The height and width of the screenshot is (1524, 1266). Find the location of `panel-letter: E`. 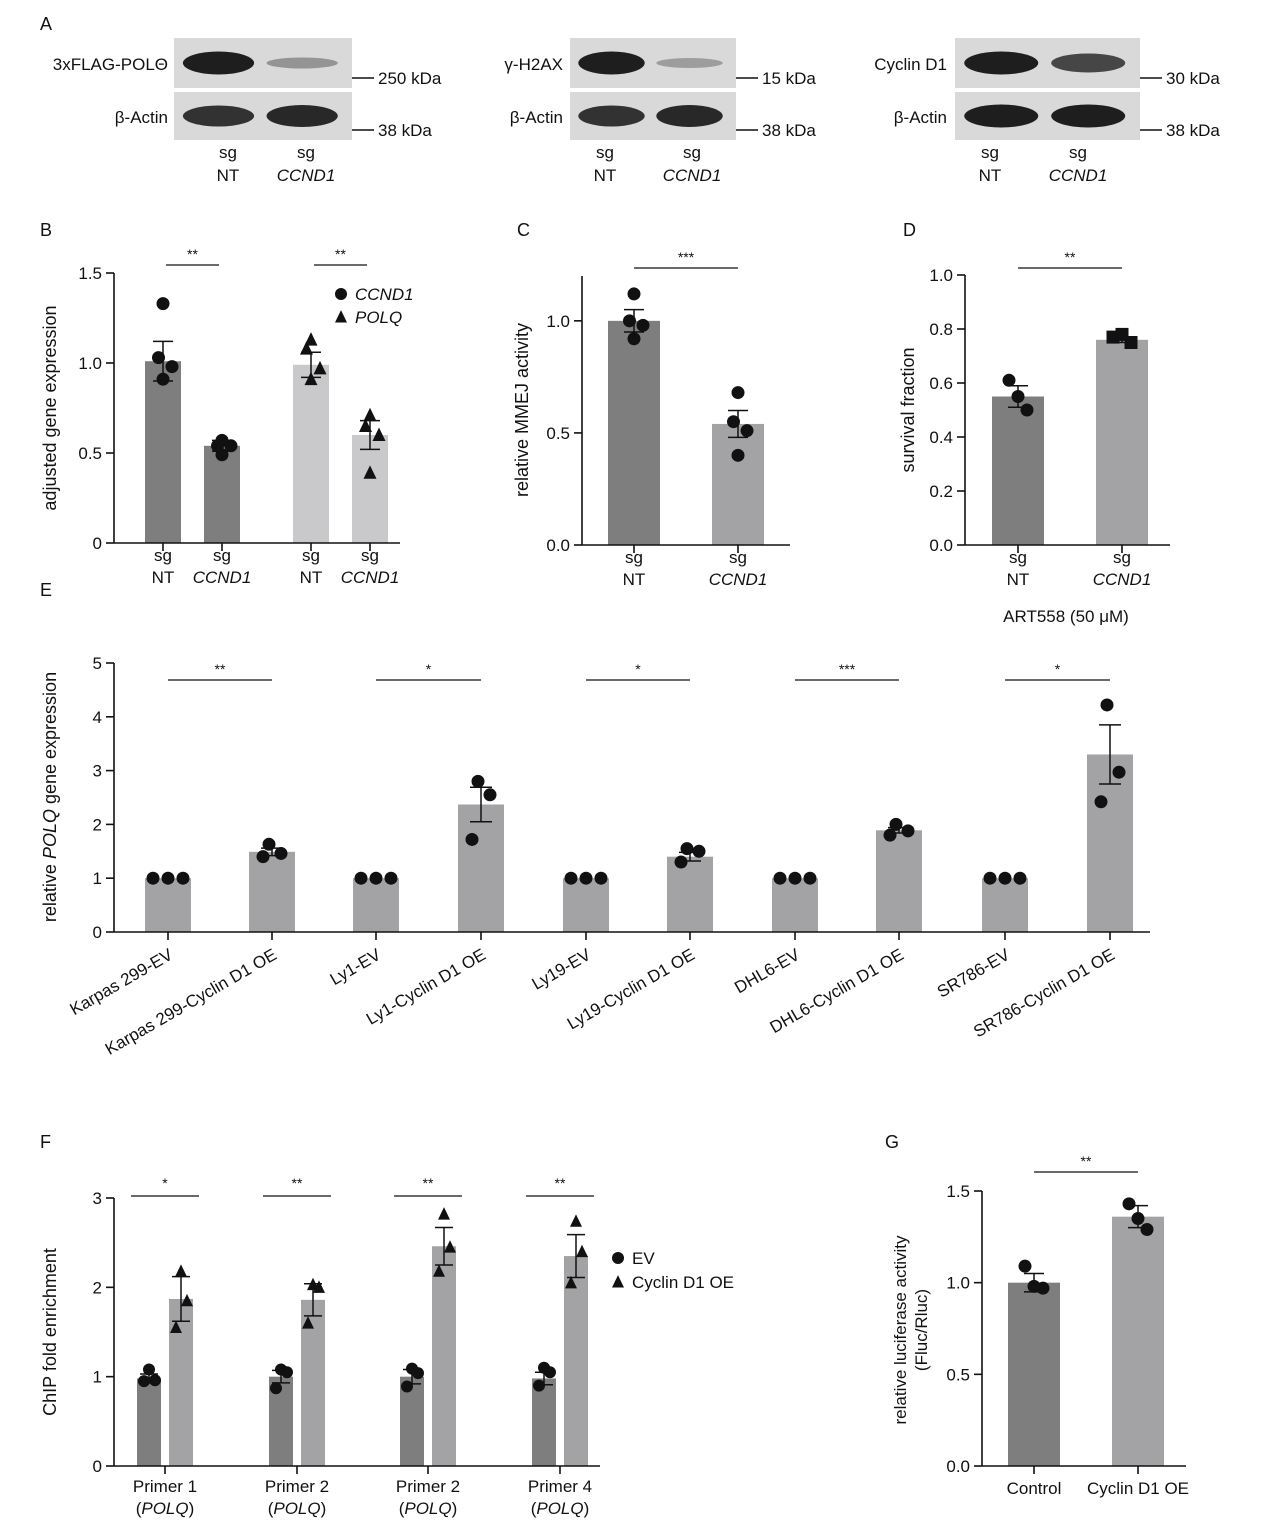

panel-letter: E is located at coordinates (46, 590).